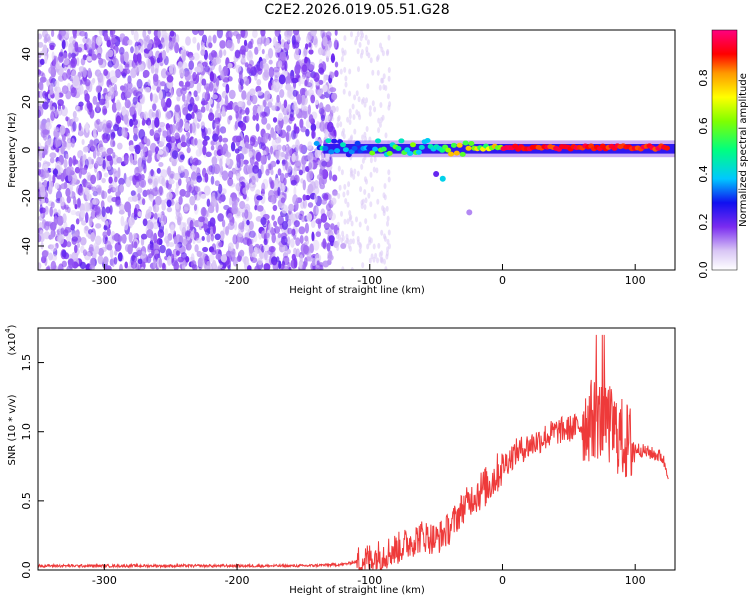 The image size is (750, 600). What do you see at coordinates (369, 575) in the screenshot?
I see `snr-x-ticks: -300 -200 -100 0 100` at bounding box center [369, 575].